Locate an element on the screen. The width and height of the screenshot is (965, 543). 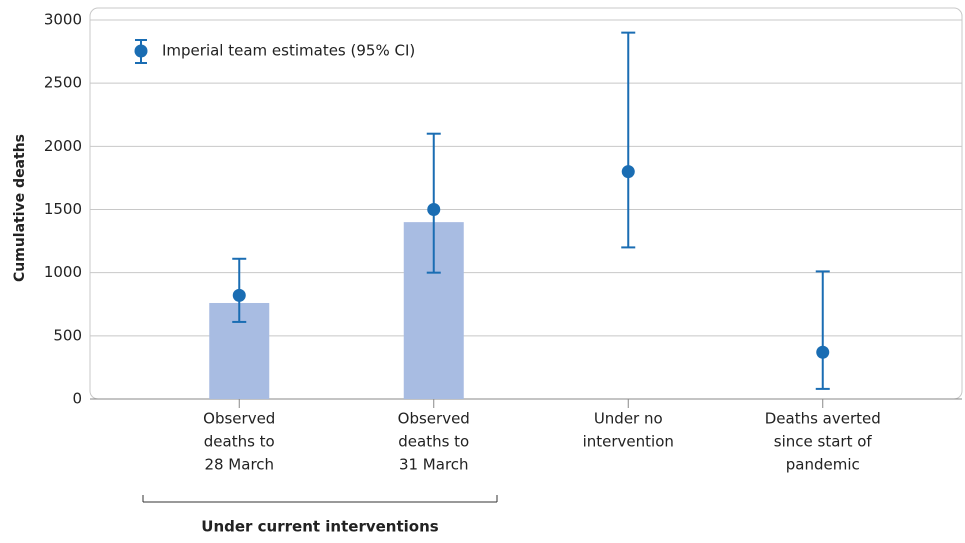
y-tick-label: 2500 is located at coordinates (63, 83).